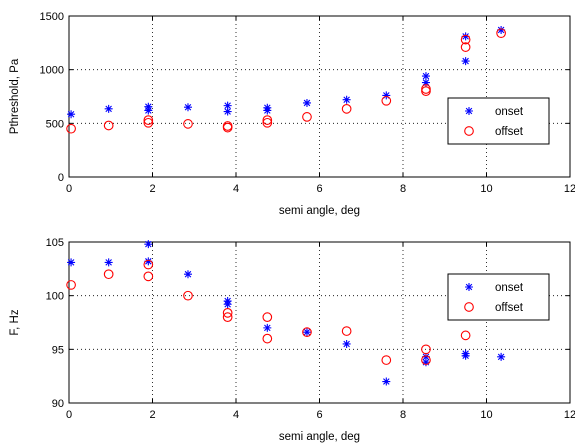 The image size is (575, 445). What do you see at coordinates (61, 178) in the screenshot?
I see `y-tick-label: 0` at bounding box center [61, 178].